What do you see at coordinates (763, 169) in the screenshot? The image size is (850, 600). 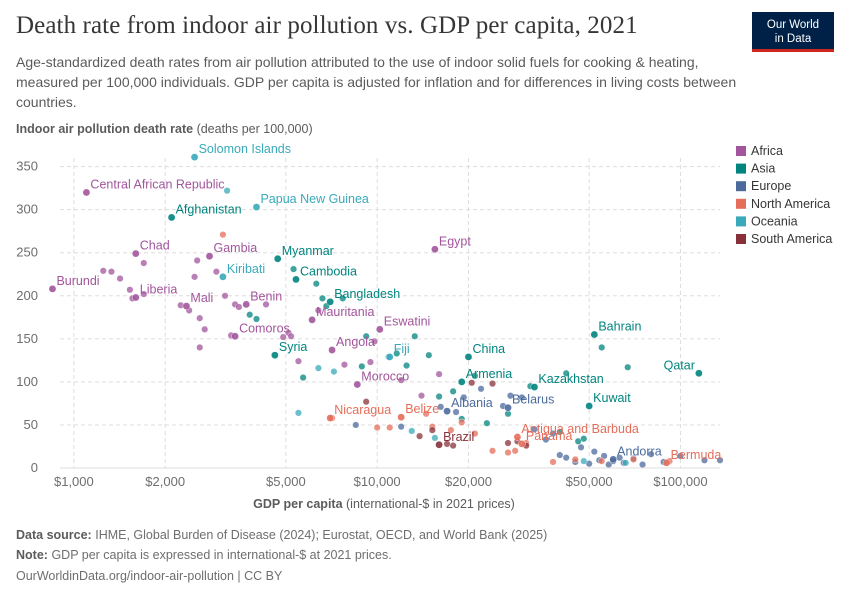 I see `legend-entry: Asia` at bounding box center [763, 169].